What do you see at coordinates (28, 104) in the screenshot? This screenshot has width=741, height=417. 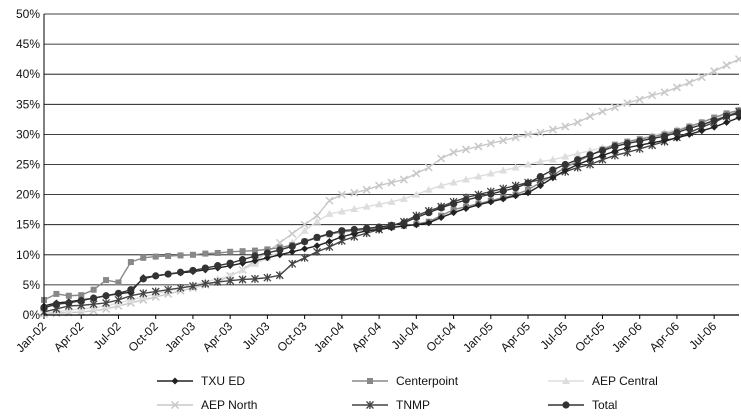 I see `y-tick-label: 35%` at bounding box center [28, 104].